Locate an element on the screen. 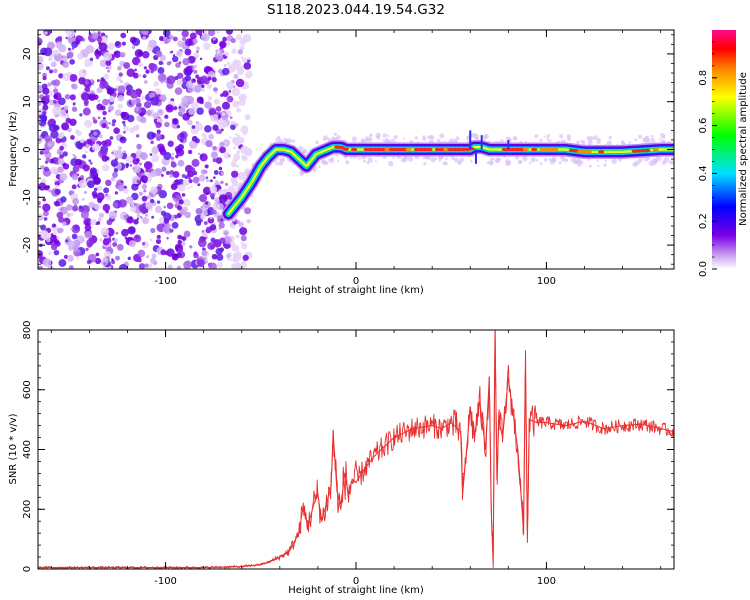 This screenshot has height=600, width=750. snr-y-tick-label: 400 is located at coordinates (27, 449).